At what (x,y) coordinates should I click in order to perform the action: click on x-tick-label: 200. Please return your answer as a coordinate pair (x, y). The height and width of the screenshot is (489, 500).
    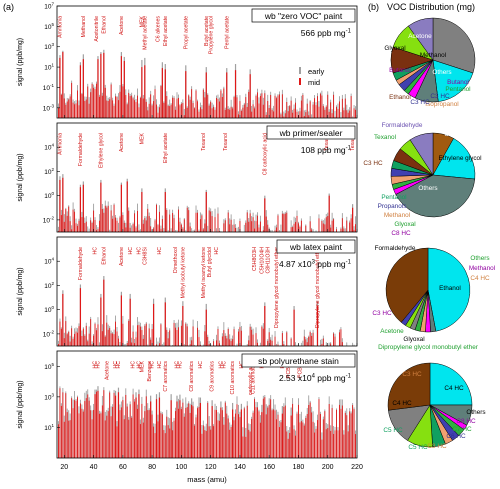
    Looking at the image, I should click on (328, 467).